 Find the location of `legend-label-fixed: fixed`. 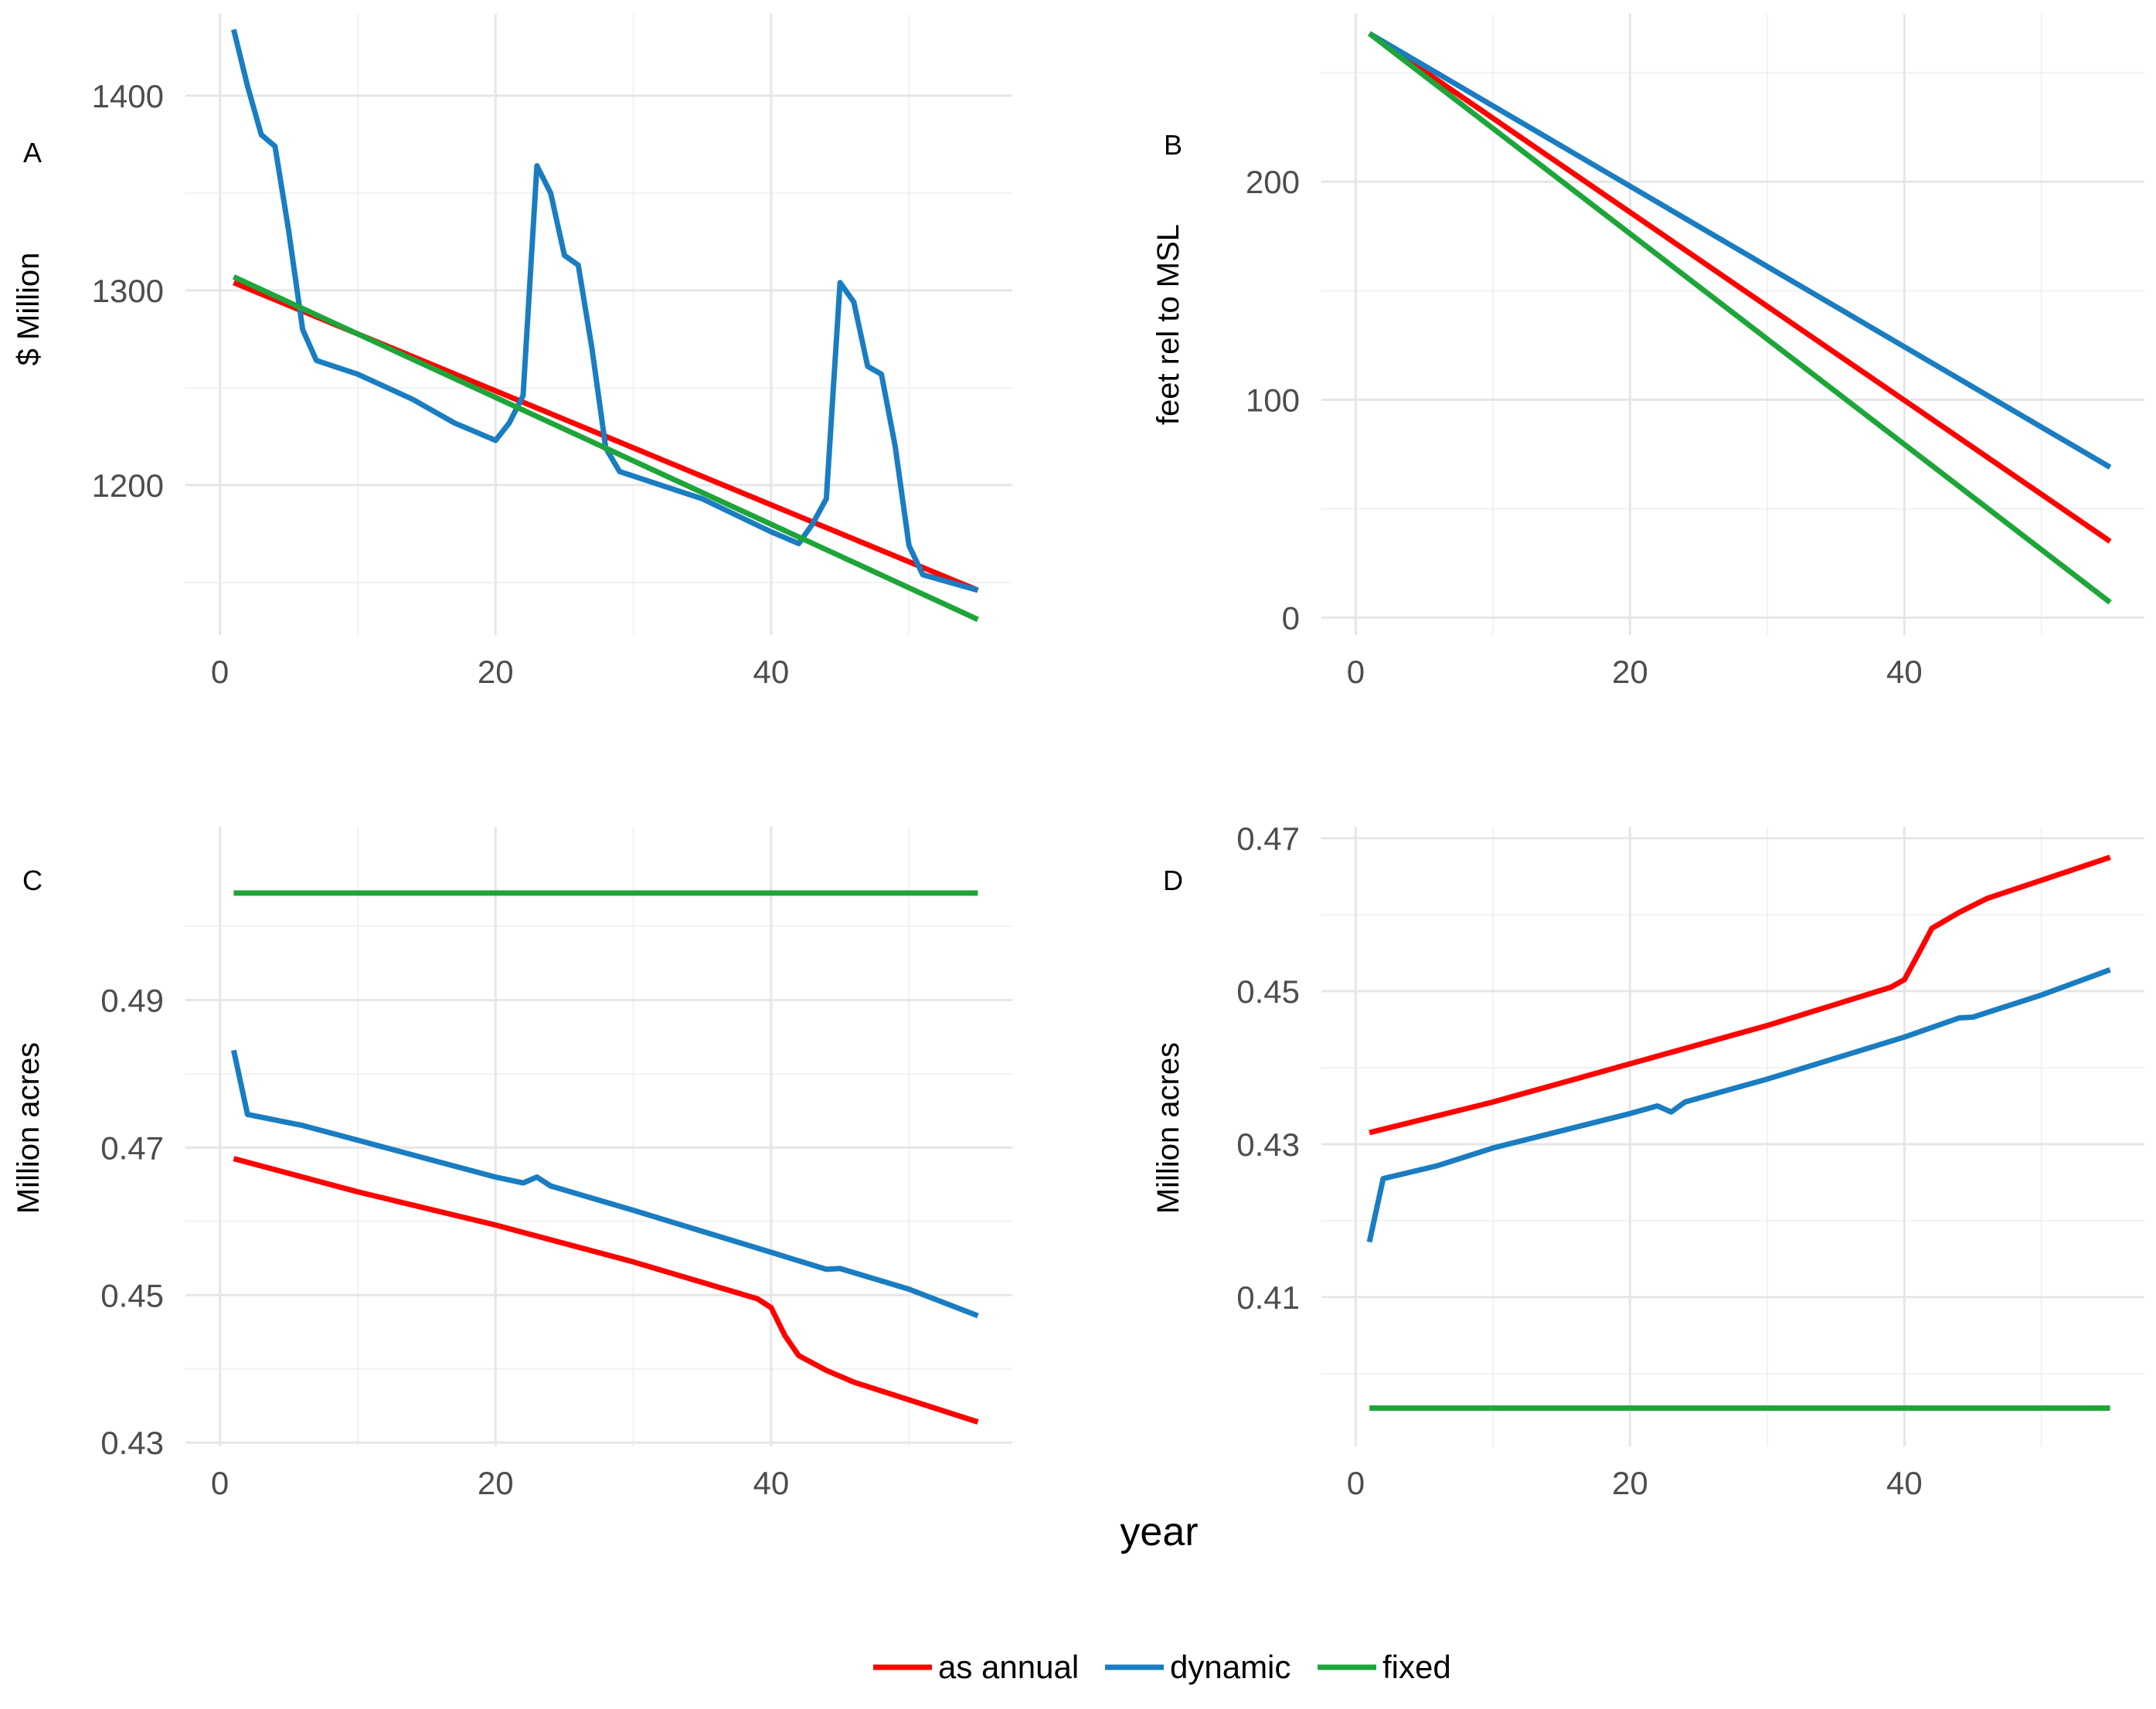

legend-label-fixed: fixed is located at coordinates (1416, 1667).